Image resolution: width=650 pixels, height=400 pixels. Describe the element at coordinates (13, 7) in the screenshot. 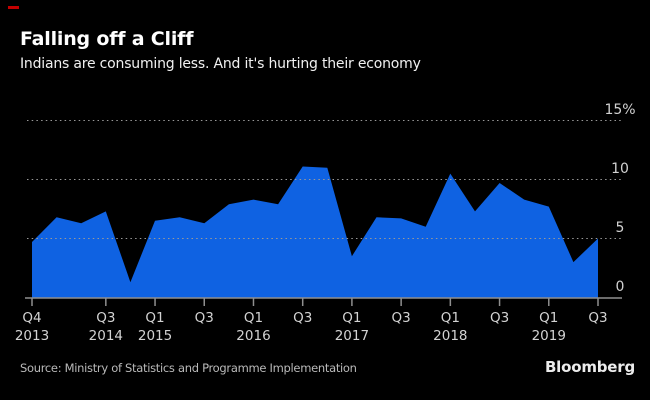

I see `red-accent-mark` at that location.